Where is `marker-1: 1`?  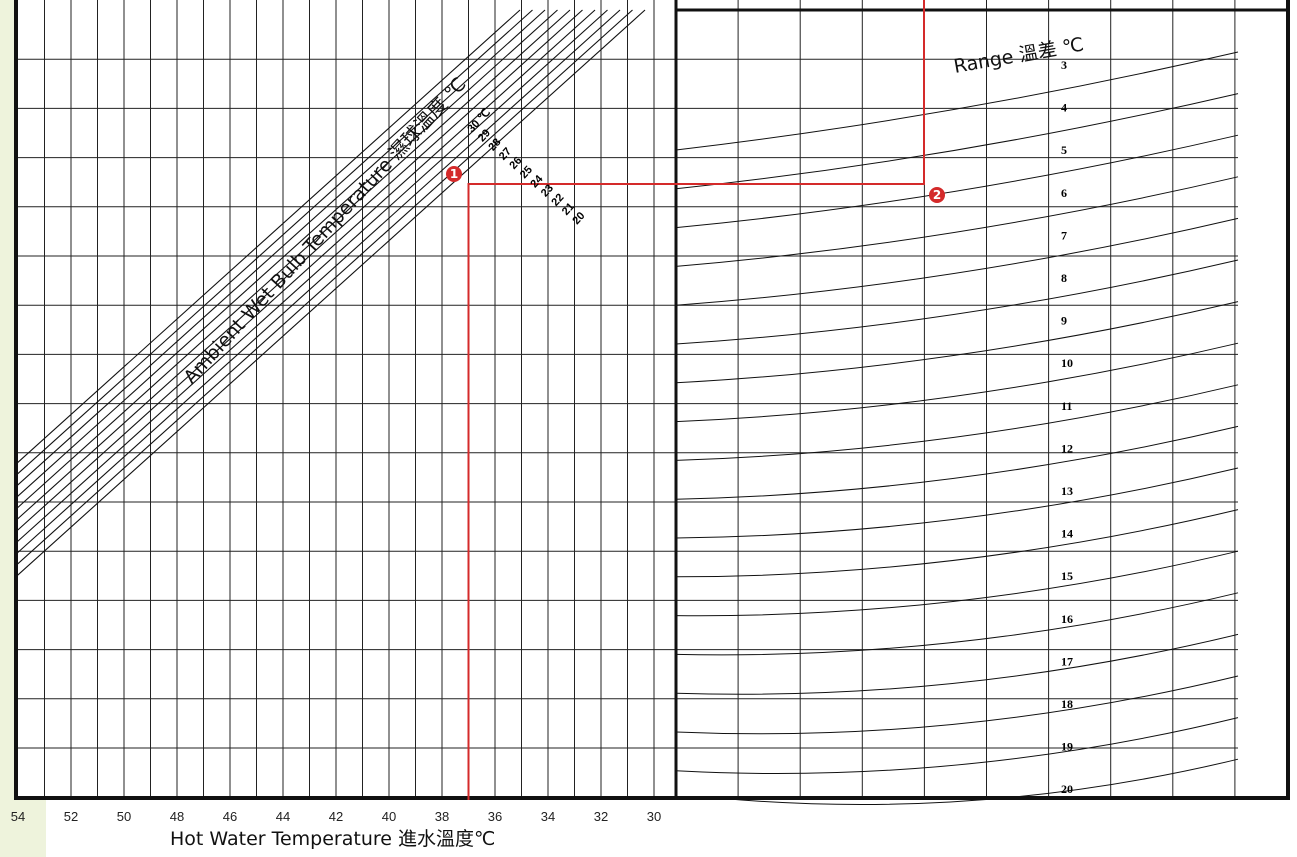 marker-1: 1 is located at coordinates (454, 174).